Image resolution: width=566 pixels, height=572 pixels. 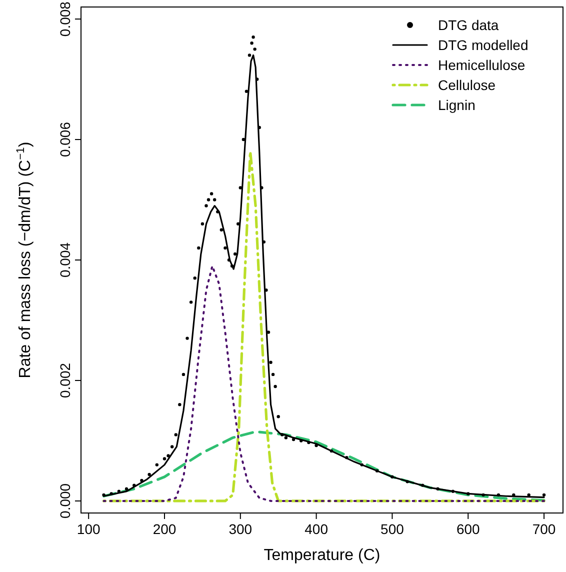 I want to click on legend-label: DTG data, so click(x=468, y=25).